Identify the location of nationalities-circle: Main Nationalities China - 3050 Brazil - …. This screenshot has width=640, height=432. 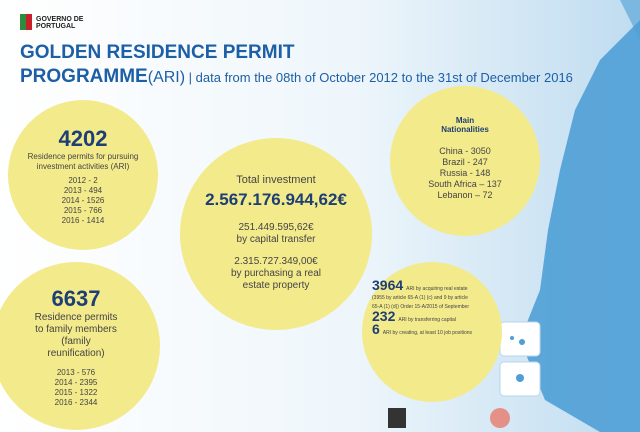
(465, 161).